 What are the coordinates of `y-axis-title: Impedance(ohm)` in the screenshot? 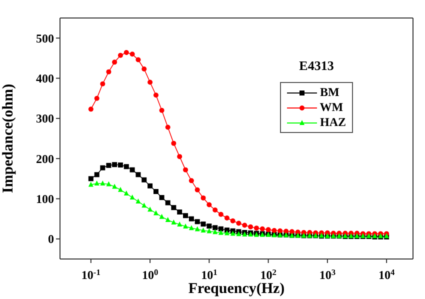 It's located at (8, 139).